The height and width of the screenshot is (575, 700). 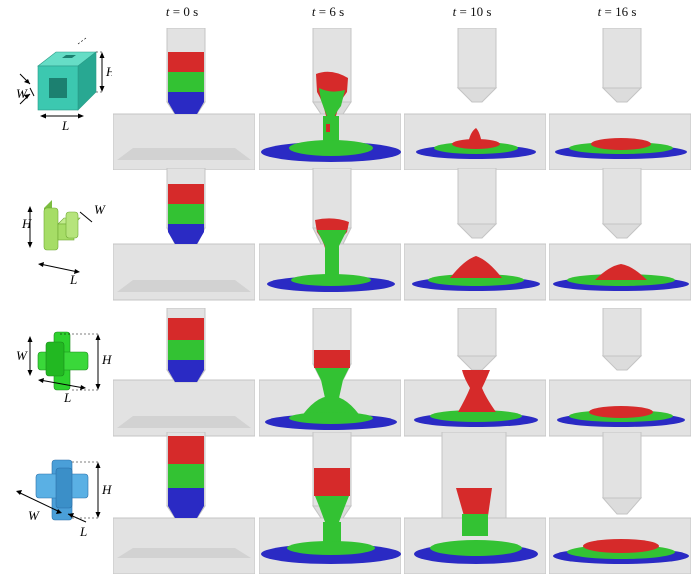 What do you see at coordinates (475, 503) in the screenshot?
I see `sim-row4-t10` at bounding box center [475, 503].